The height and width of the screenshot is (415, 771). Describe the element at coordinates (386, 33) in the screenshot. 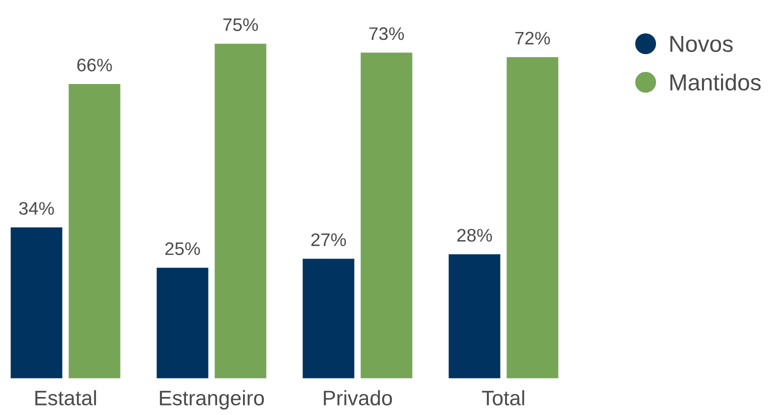

I see `data-label: 73%` at that location.